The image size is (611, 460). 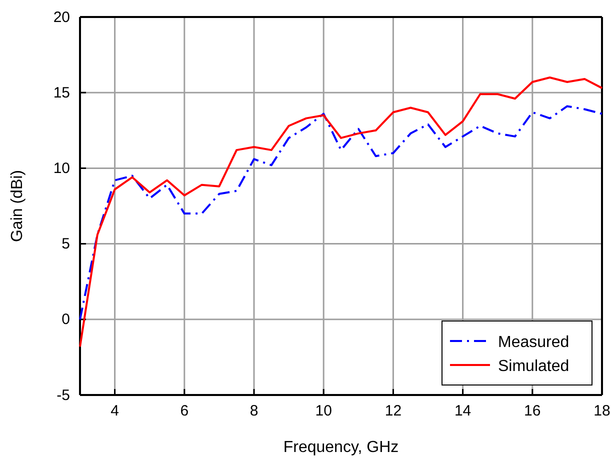 I want to click on y-axis-title: Gain (dBi), so click(x=17, y=206).